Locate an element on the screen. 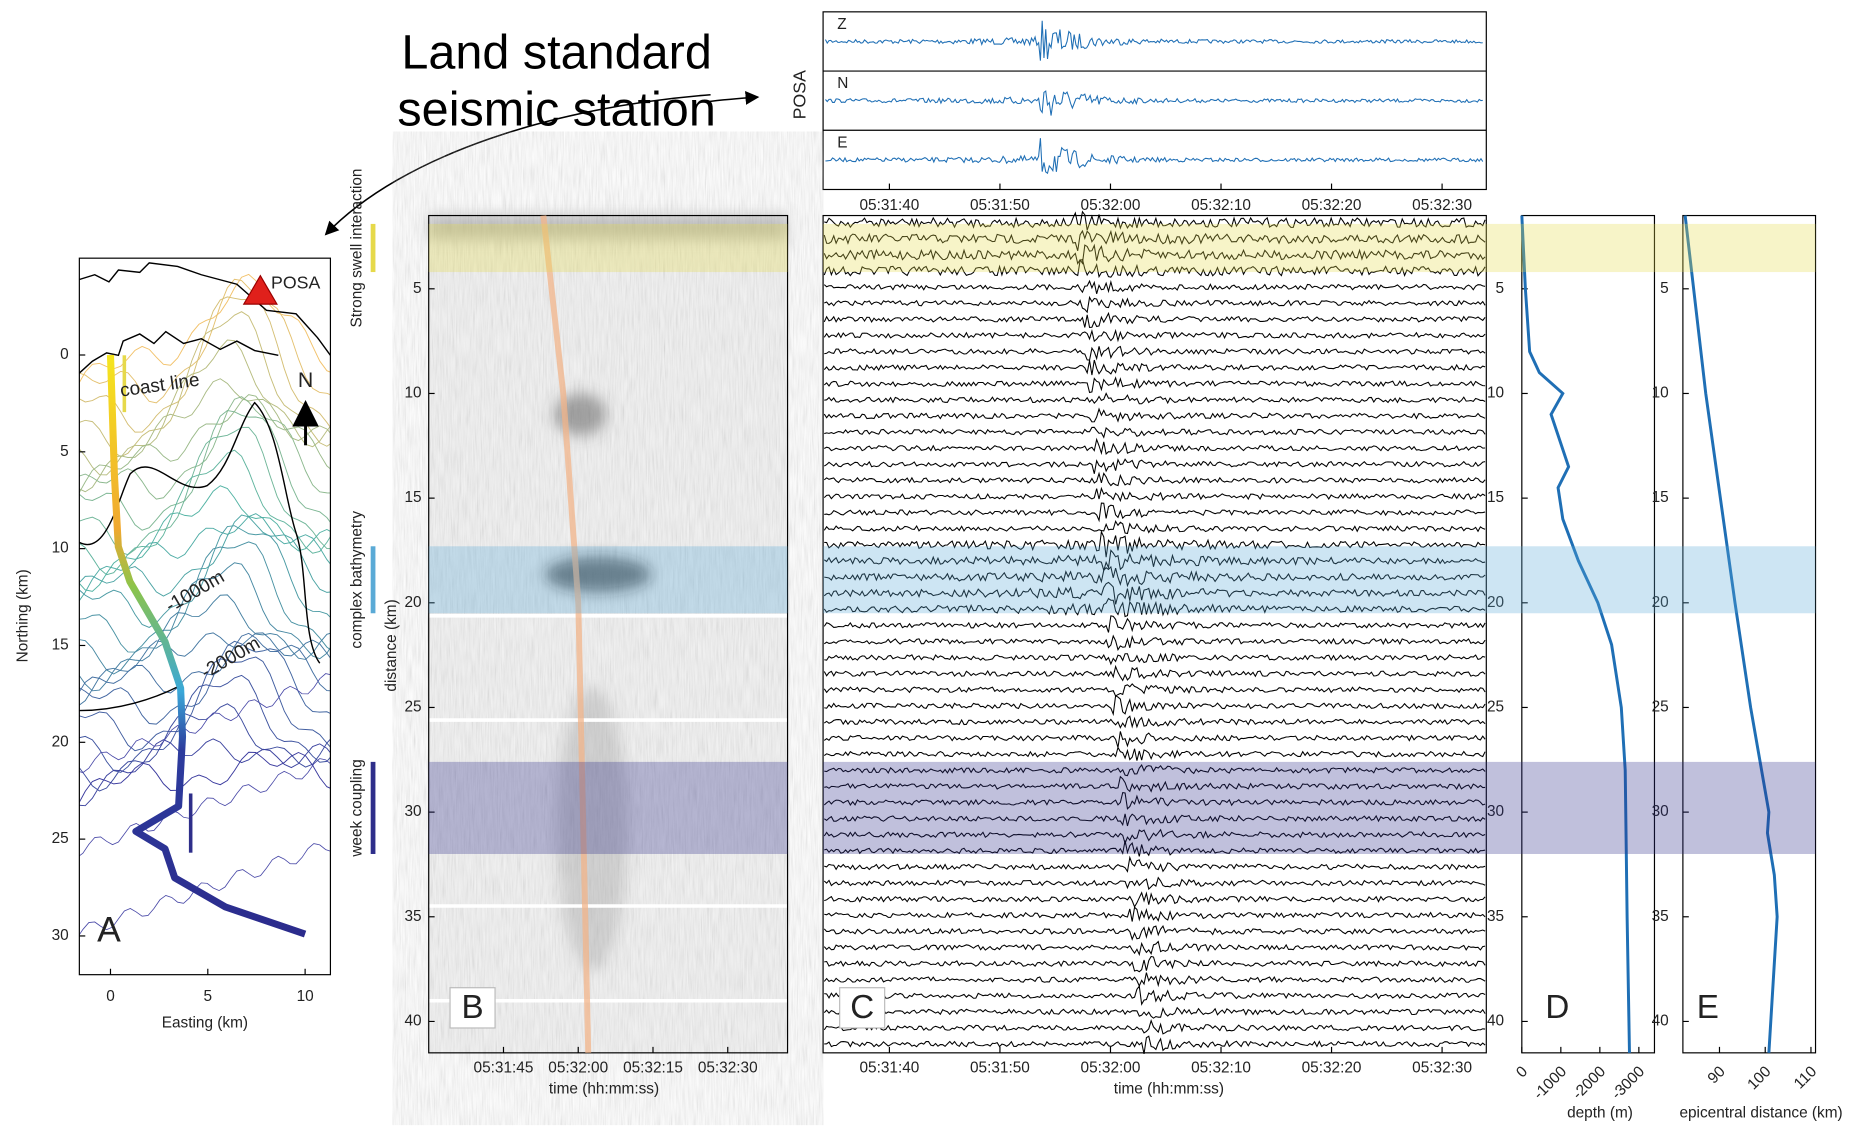  x-axis-label: depth (m) is located at coordinates (1600, 1112).